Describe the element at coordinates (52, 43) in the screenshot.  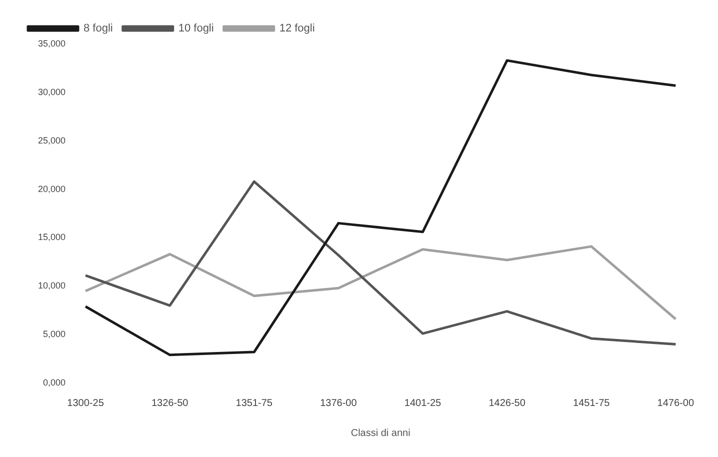
I see `y-tick-label: 35,000` at that location.